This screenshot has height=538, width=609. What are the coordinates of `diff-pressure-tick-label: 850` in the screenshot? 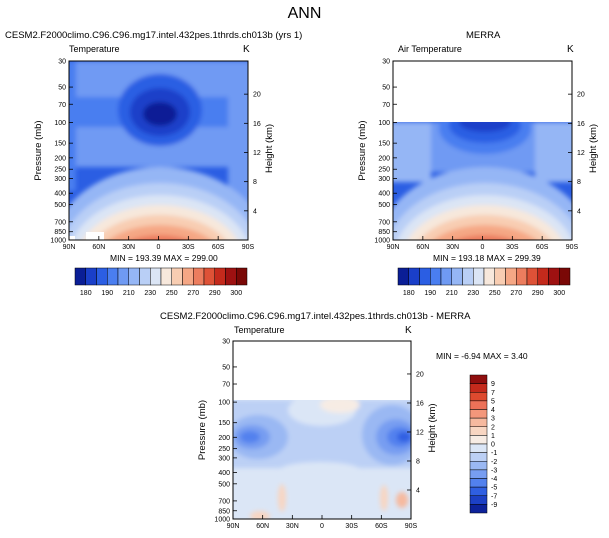 It's located at (224, 511).